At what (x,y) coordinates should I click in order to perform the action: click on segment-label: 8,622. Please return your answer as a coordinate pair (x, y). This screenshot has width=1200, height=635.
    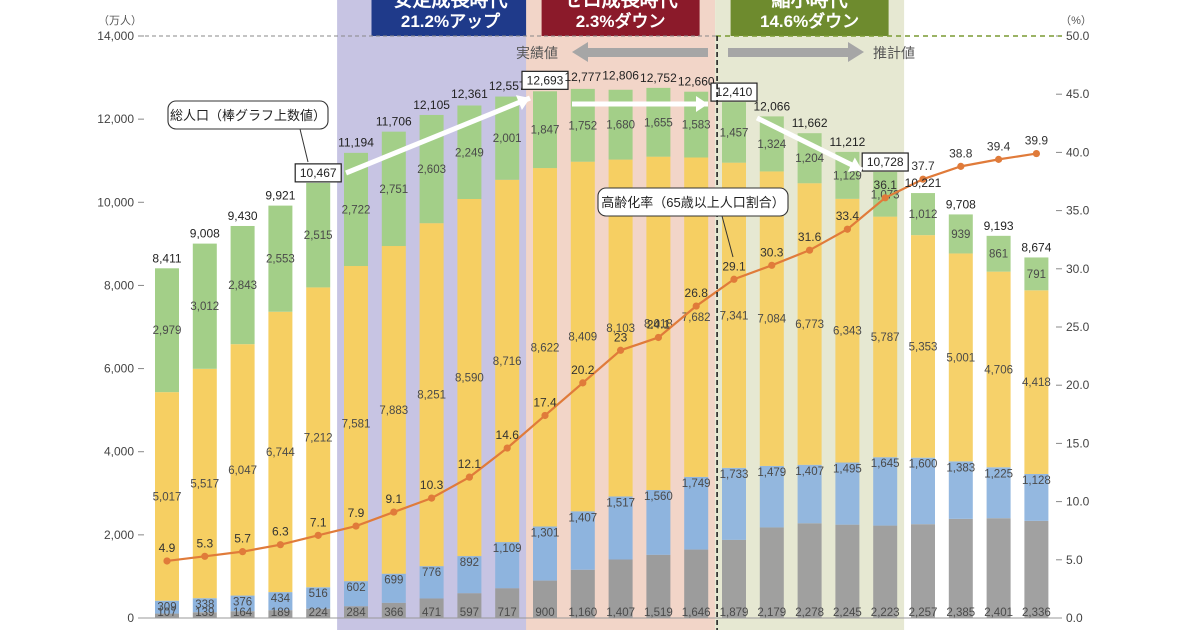
    Looking at the image, I should click on (545, 348).